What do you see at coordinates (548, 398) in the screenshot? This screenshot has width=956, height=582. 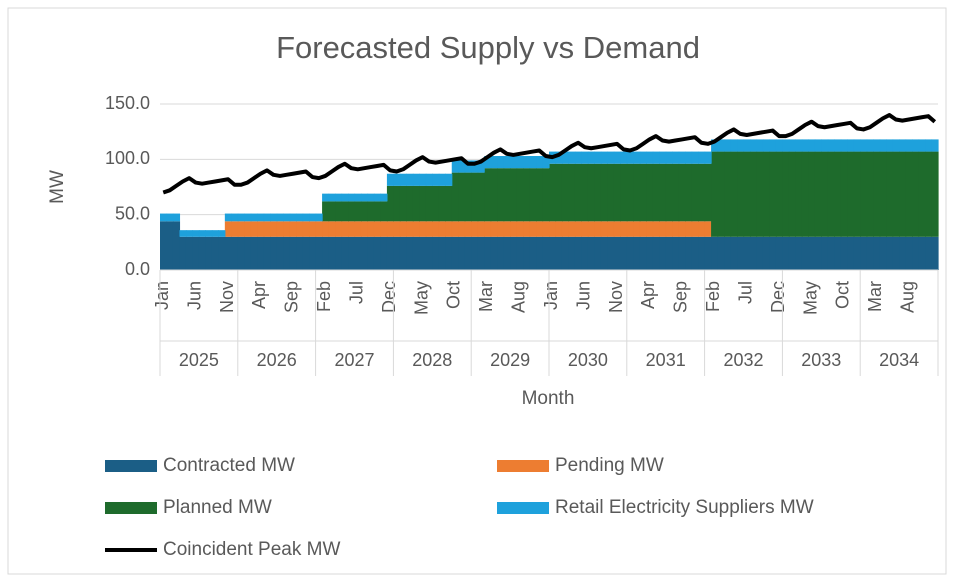 I see `x-axis-title: Month` at bounding box center [548, 398].